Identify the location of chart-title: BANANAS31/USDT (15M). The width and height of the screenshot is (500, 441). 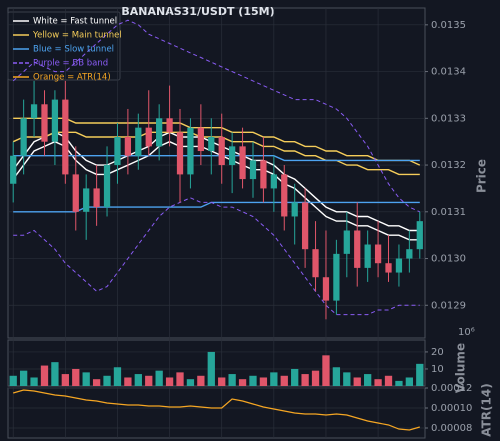
(197, 11).